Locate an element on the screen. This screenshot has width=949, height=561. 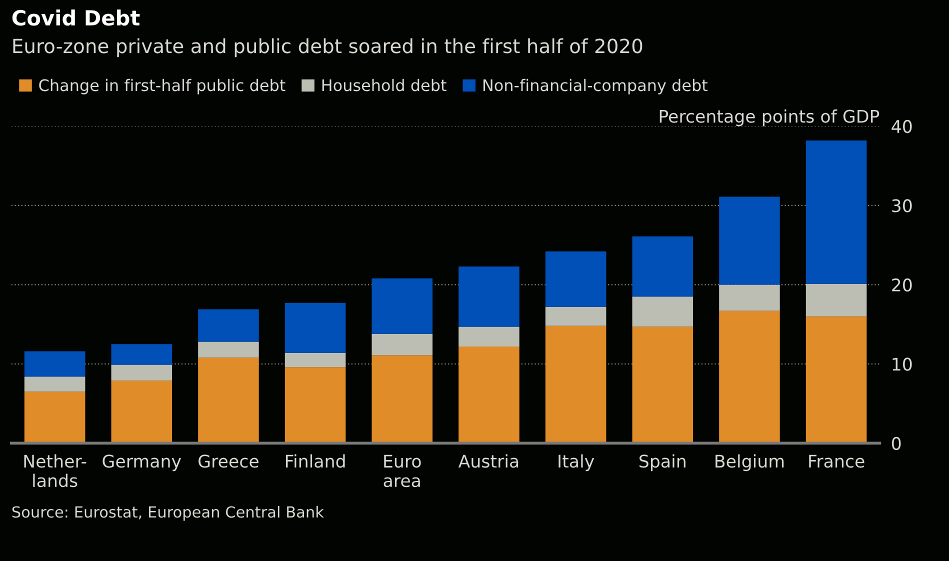
y-tick-label: 10 is located at coordinates (902, 364).